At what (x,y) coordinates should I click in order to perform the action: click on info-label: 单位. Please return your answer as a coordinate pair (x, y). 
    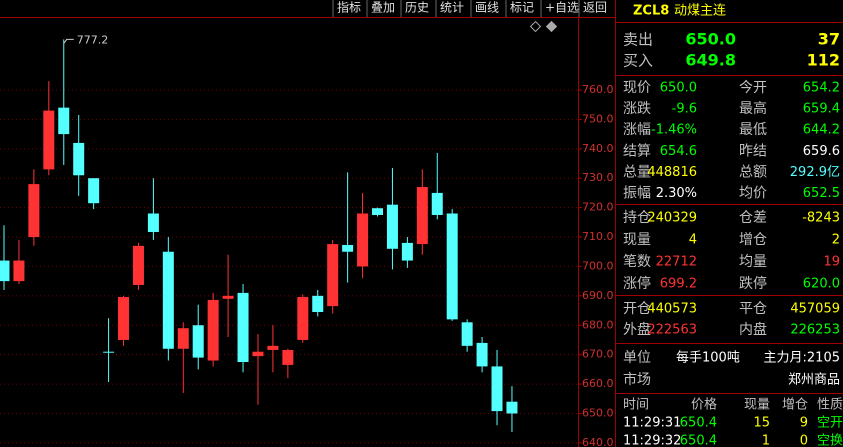
    Looking at the image, I should click on (637, 358).